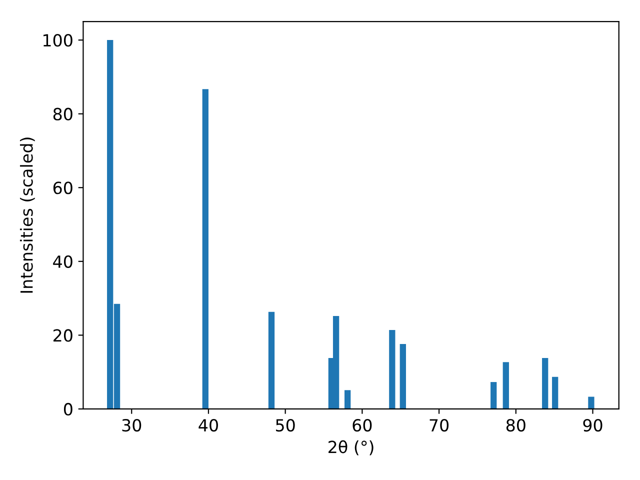  I want to click on x-tick-label: 70, so click(439, 425).